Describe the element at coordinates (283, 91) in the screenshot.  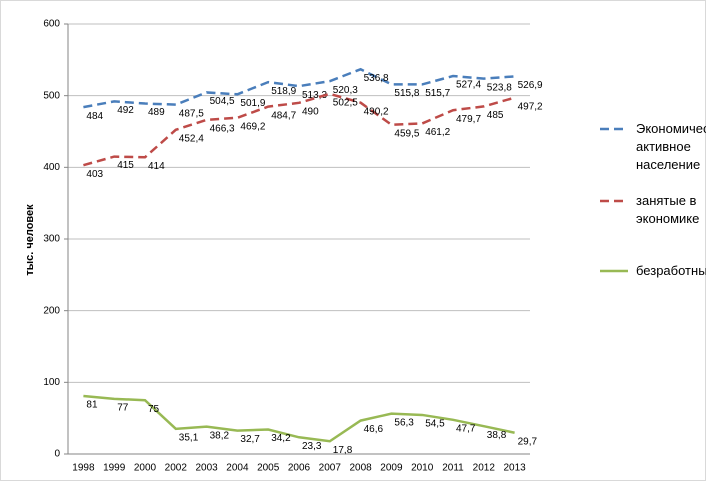
I see `data-label: 518,9` at that location.